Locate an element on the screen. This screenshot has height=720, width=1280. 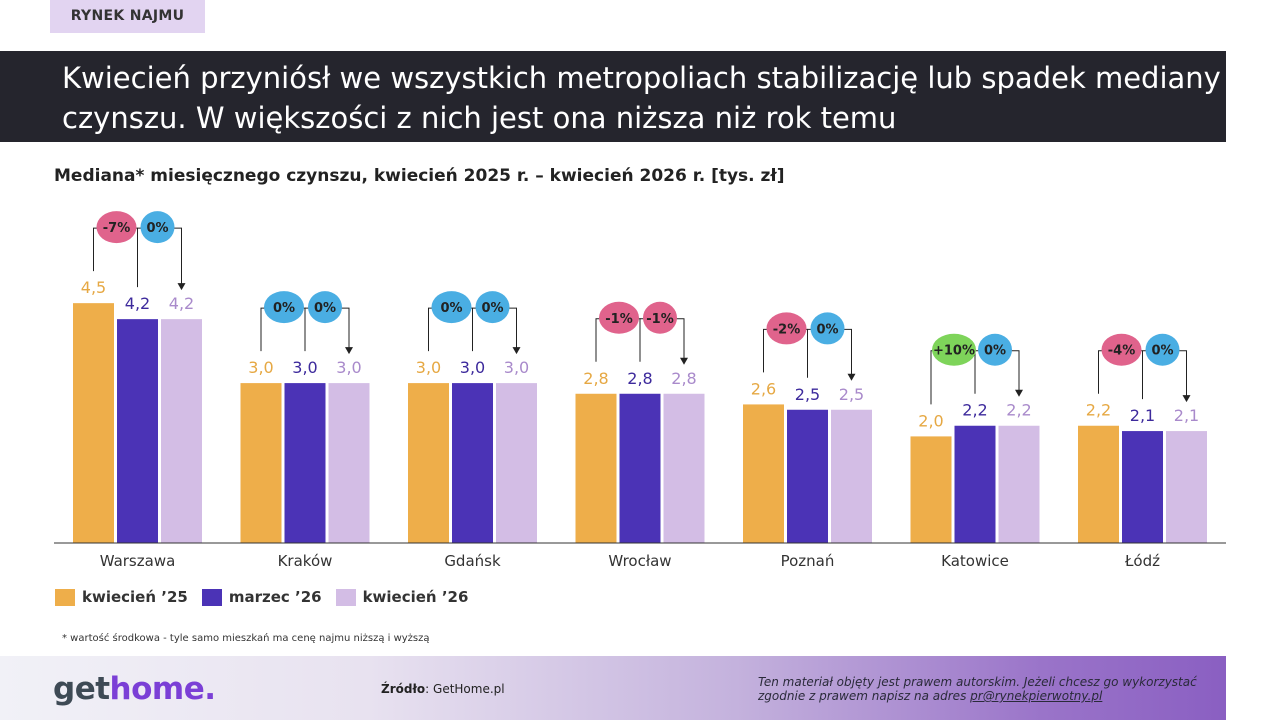
mom-badge-label-Gdańsk: 0% is located at coordinates (492, 308).